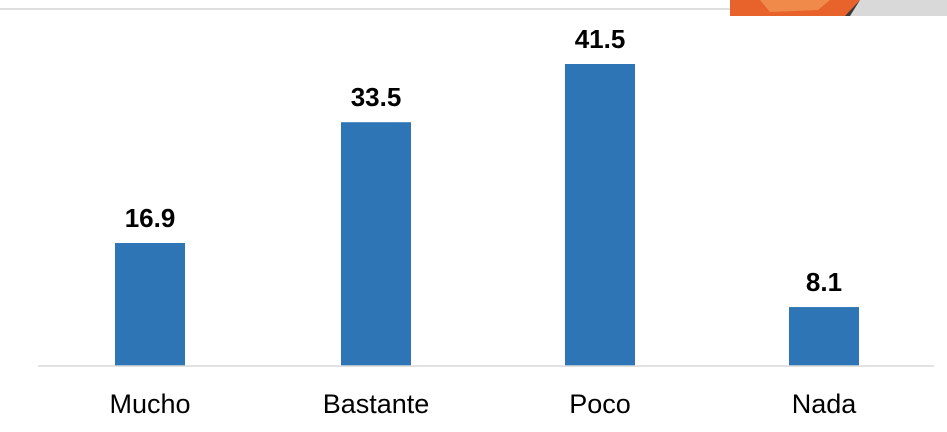 Image resolution: width=947 pixels, height=432 pixels. I want to click on bar-mucho, so click(150, 304).